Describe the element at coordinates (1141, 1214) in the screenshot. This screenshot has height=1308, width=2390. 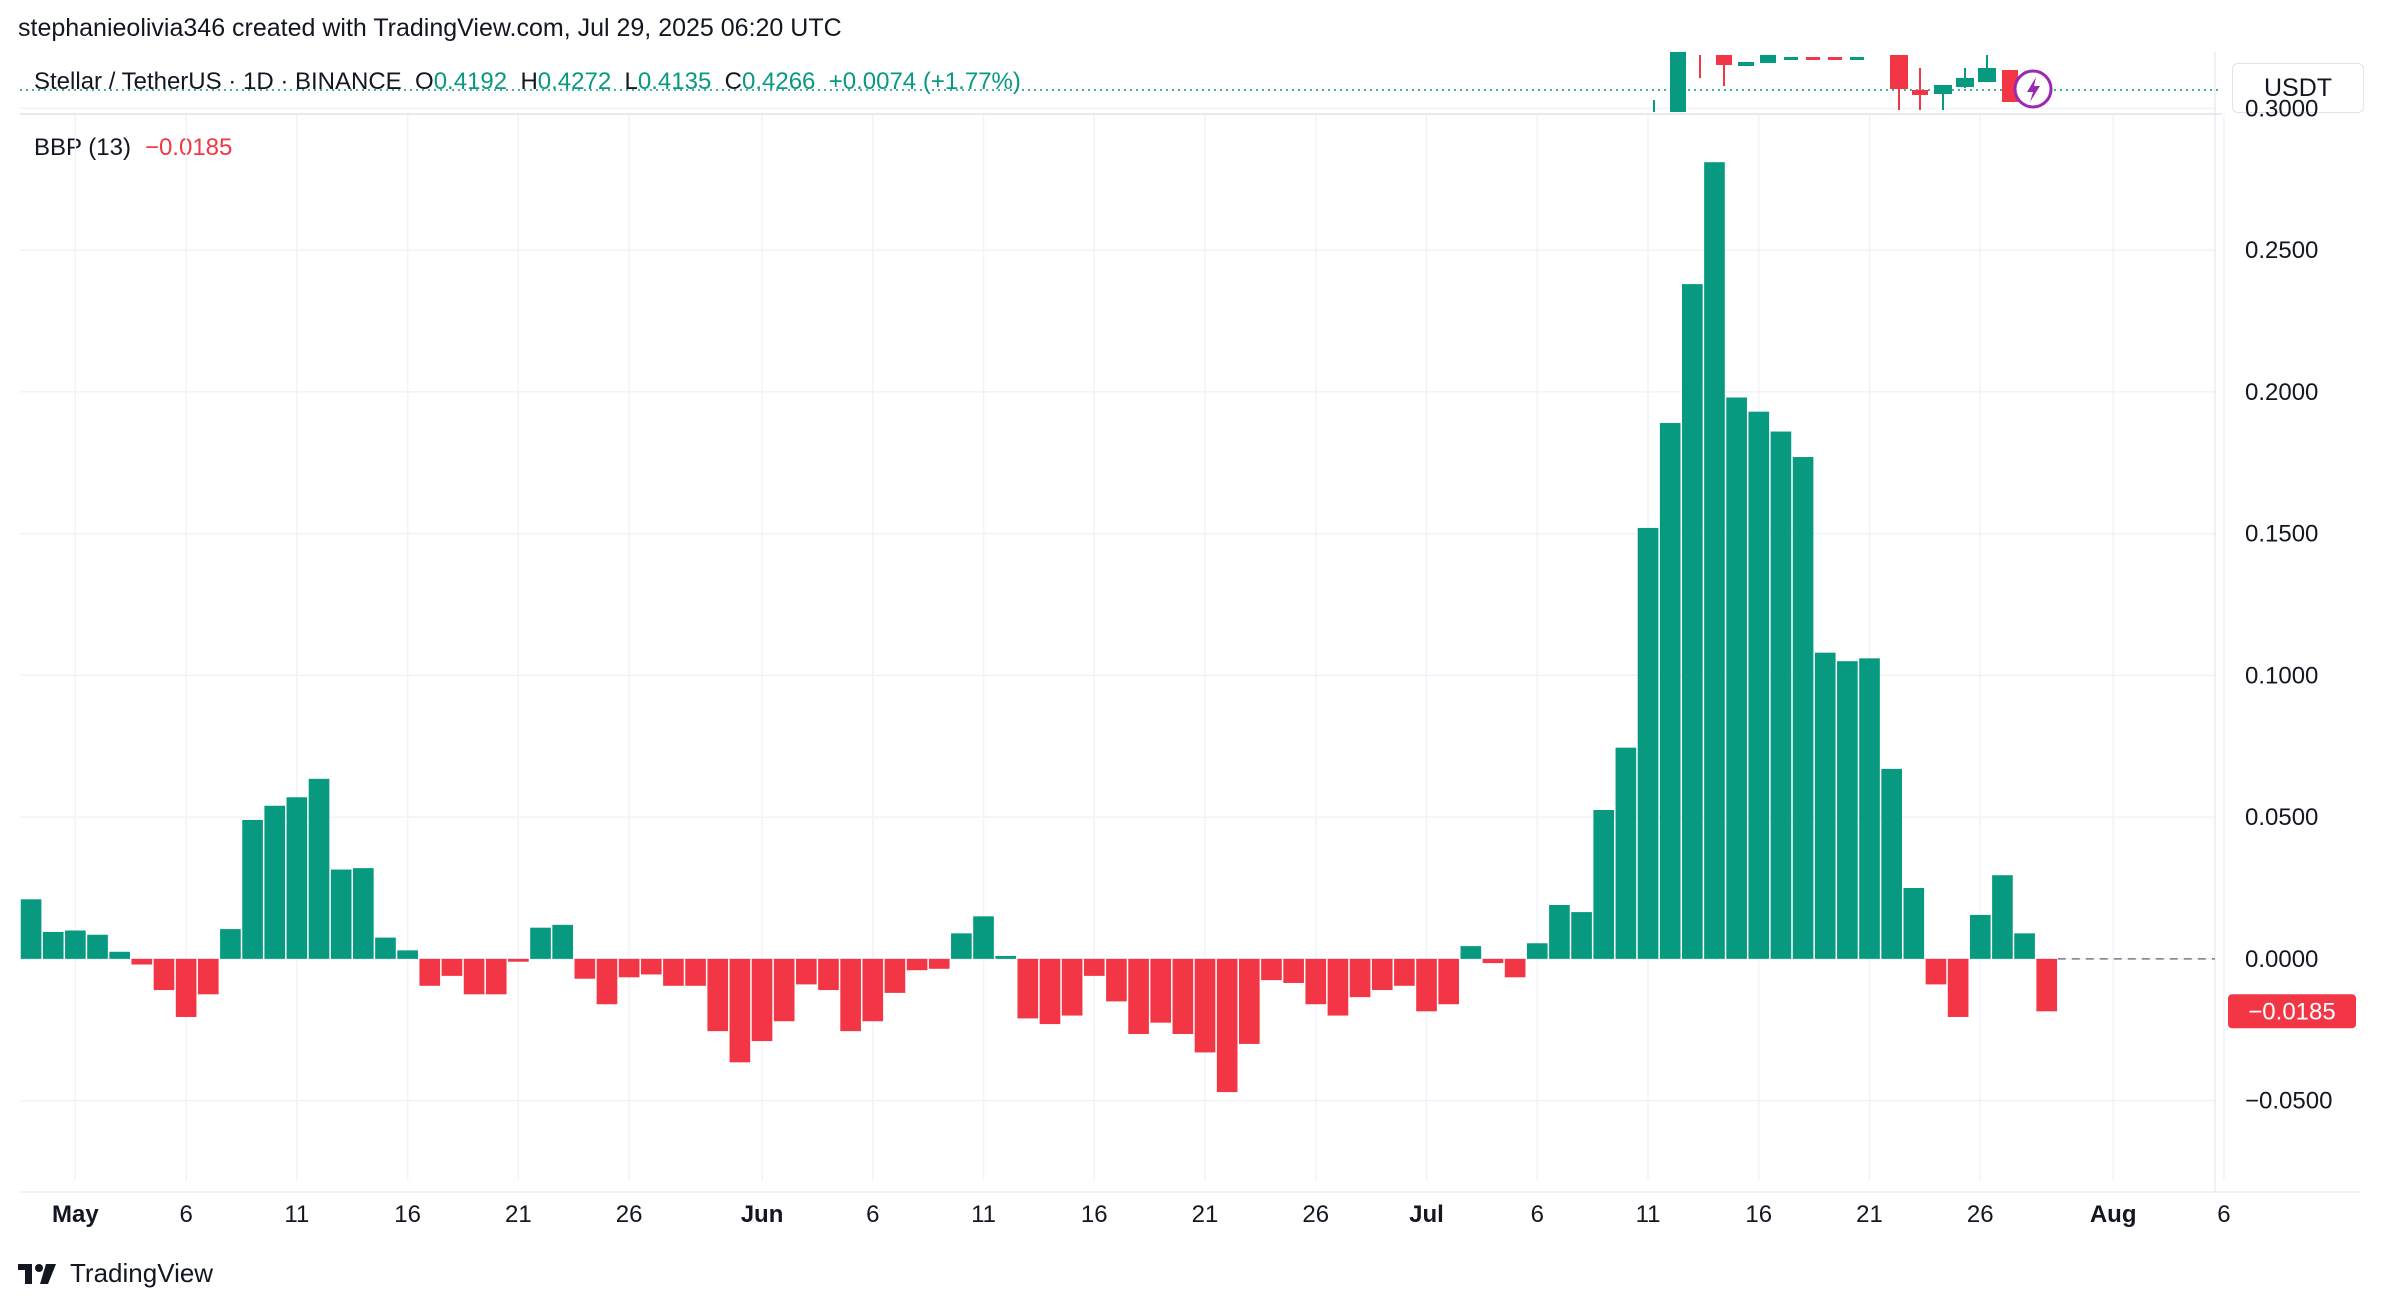
I see `x-axis: May 6 11 16 21 26 Jun 6 11 16 21 26 Jul 6 11 16 21 26 Aug 6` at that location.